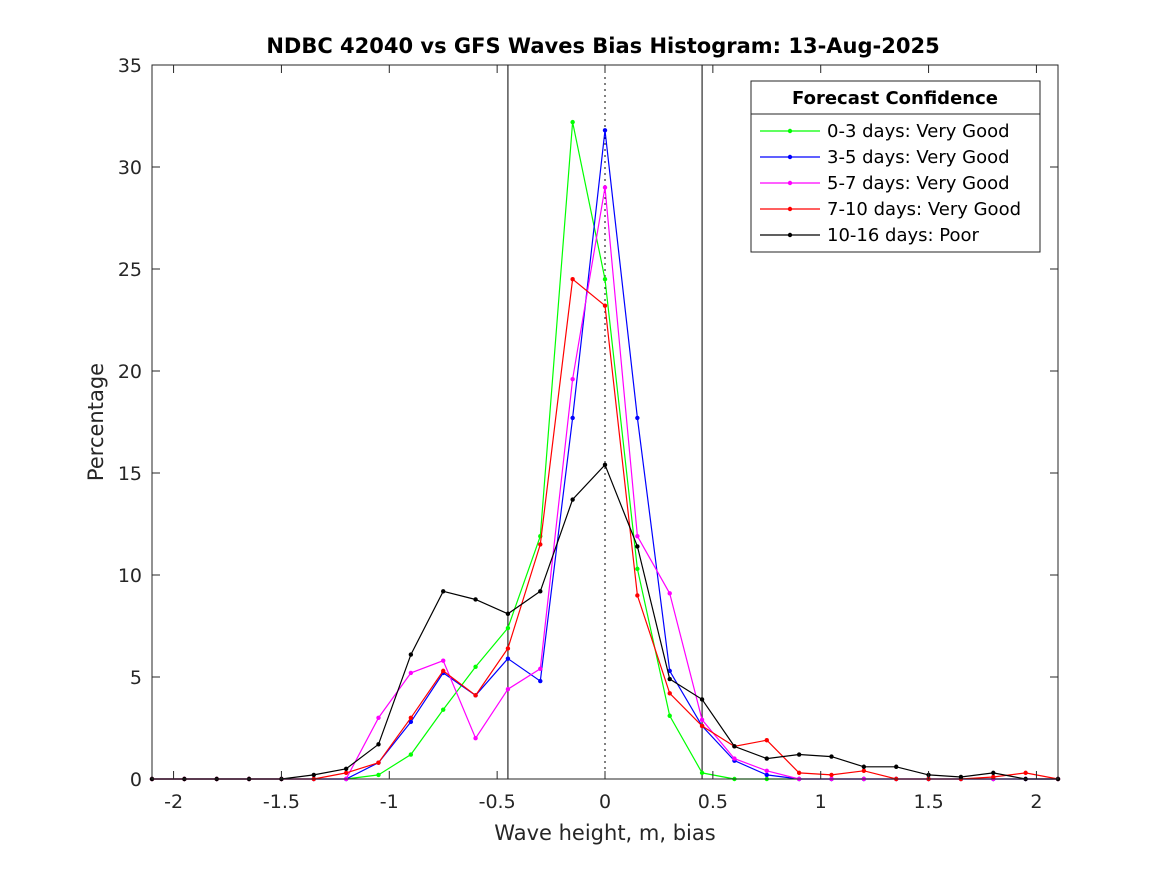 This screenshot has height=875, width=1167. What do you see at coordinates (173, 802) in the screenshot?
I see `x-tick-label: -2` at bounding box center [173, 802].